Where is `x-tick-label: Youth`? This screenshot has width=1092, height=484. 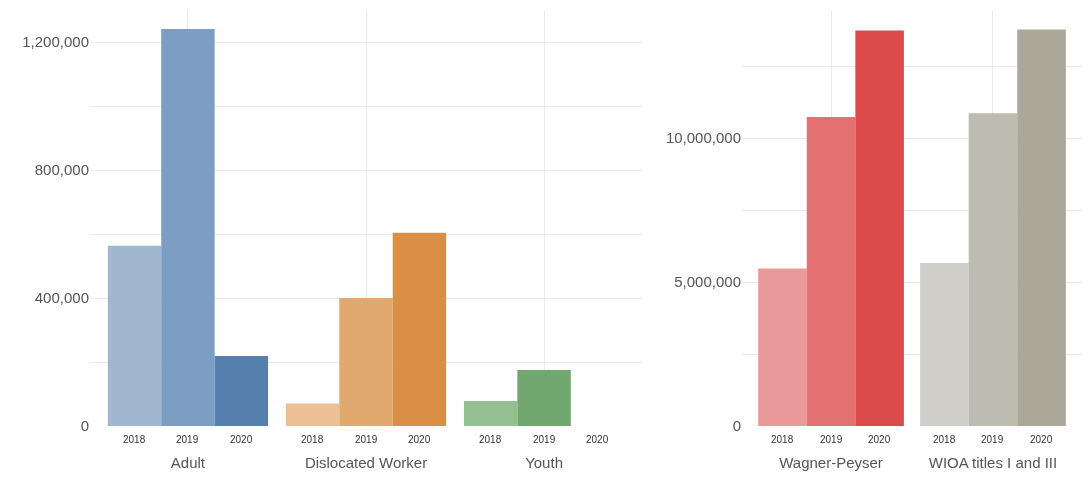
x-tick-label: Youth is located at coordinates (544, 462).